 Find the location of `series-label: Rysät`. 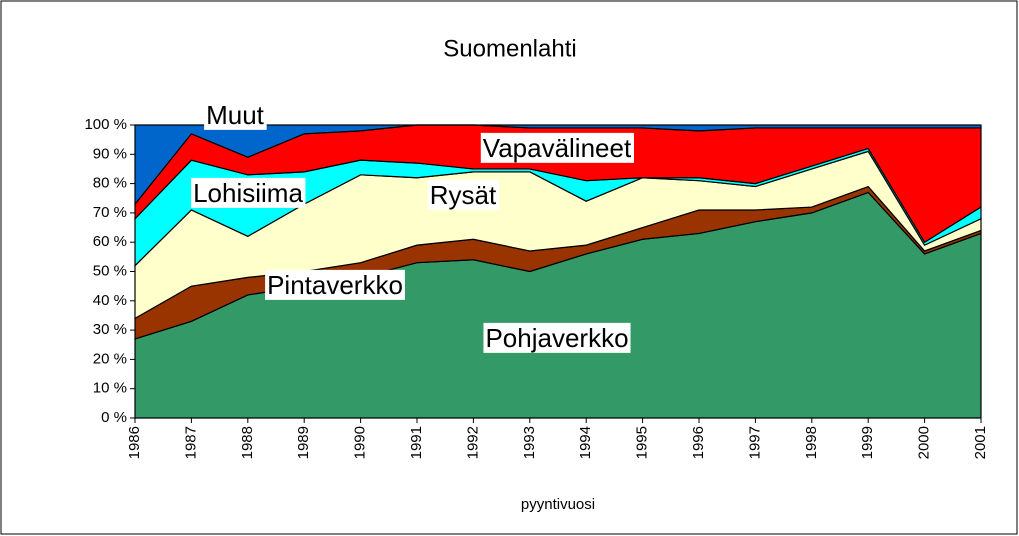

series-label: Rysät is located at coordinates (463, 194).